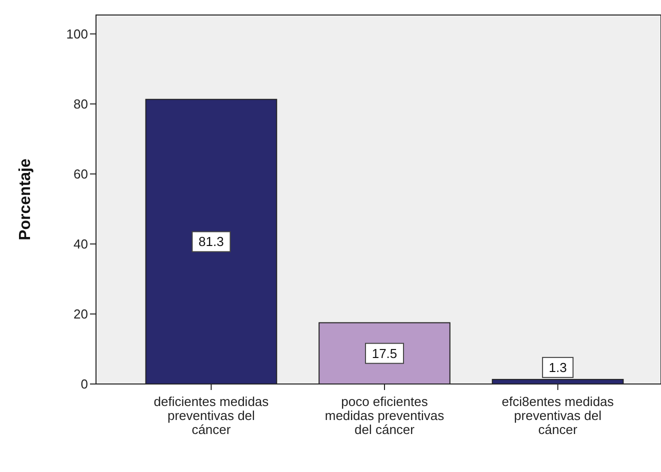 The width and height of the screenshot is (661, 472). What do you see at coordinates (25, 199) in the screenshot?
I see `y-axis-title: Porcentaje` at bounding box center [25, 199].